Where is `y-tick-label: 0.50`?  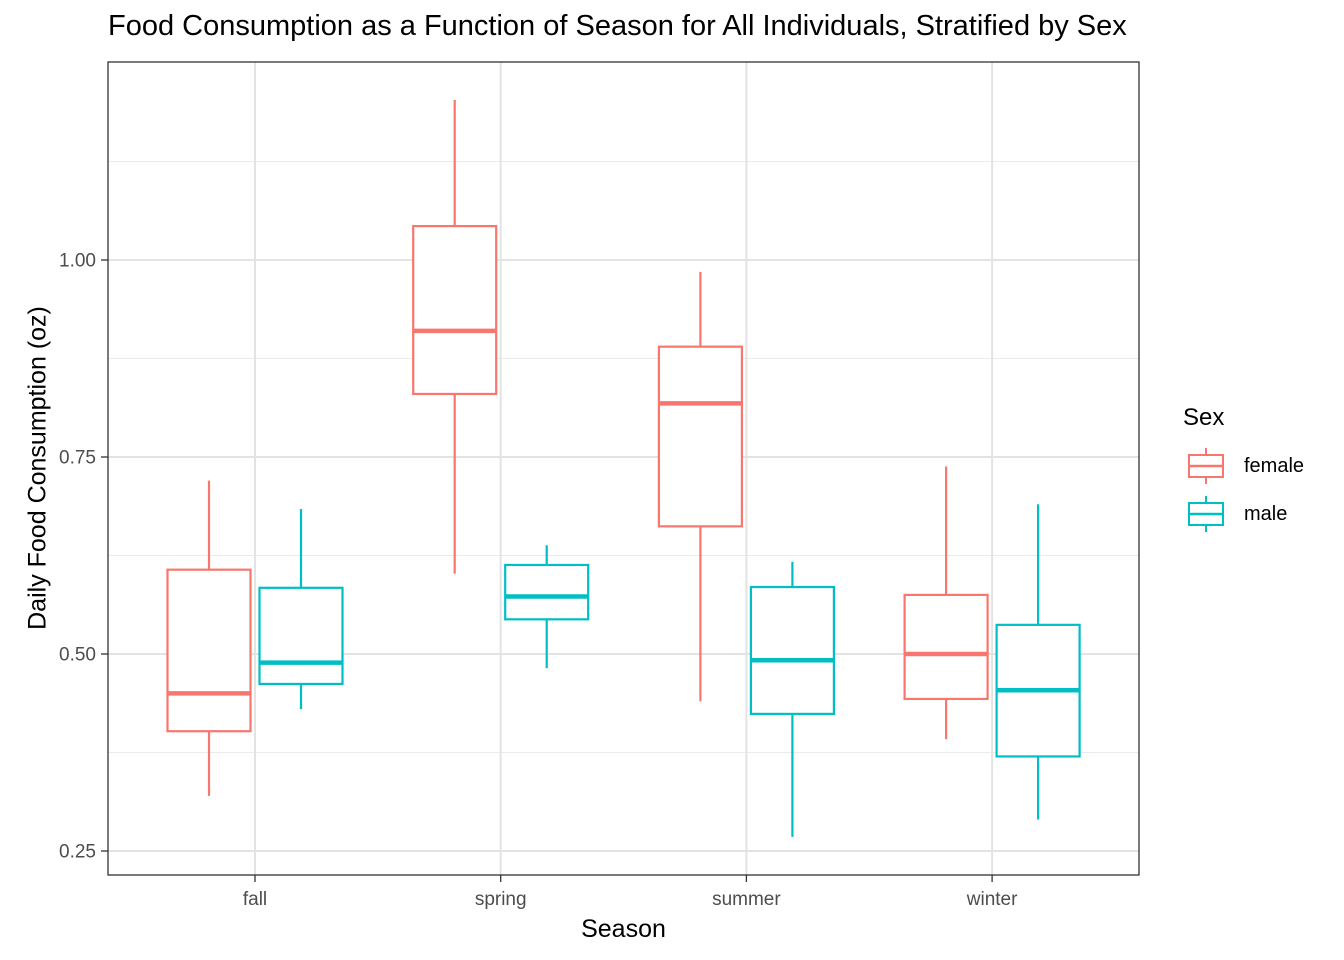
y-tick-label: 0.50 is located at coordinates (77, 655).